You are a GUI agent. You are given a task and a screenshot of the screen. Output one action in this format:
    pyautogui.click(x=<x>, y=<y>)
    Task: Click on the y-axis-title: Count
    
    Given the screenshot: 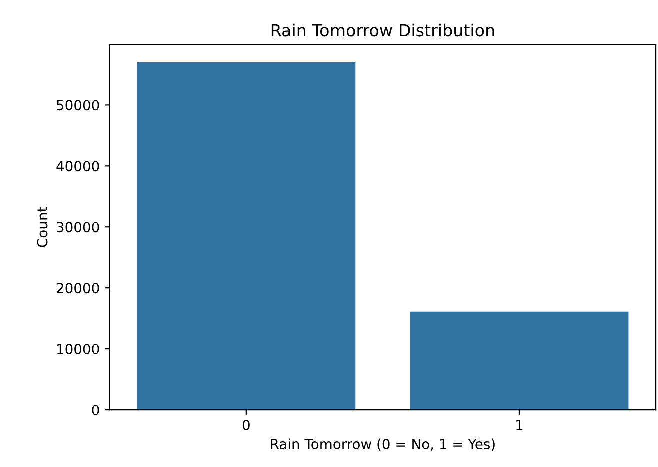 What is the action you would take?
    pyautogui.click(x=42, y=227)
    